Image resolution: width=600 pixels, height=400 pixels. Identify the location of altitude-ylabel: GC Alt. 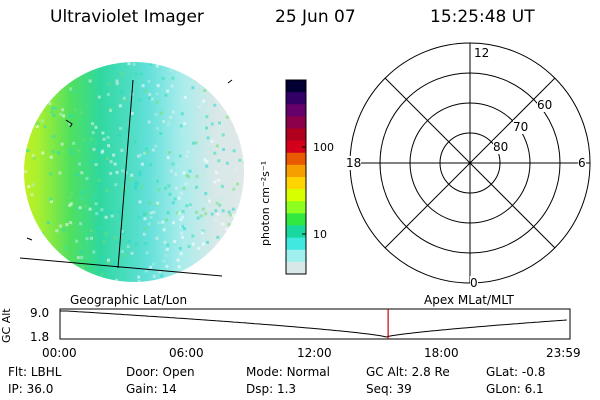
(6, 325).